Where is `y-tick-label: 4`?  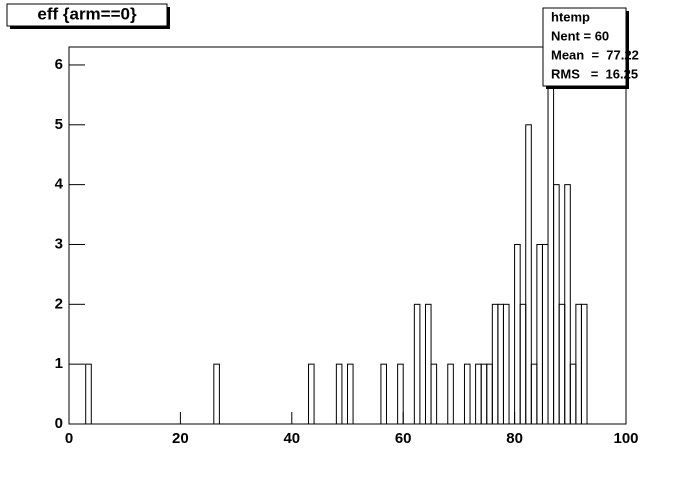
y-tick-label: 4 is located at coordinates (59, 184).